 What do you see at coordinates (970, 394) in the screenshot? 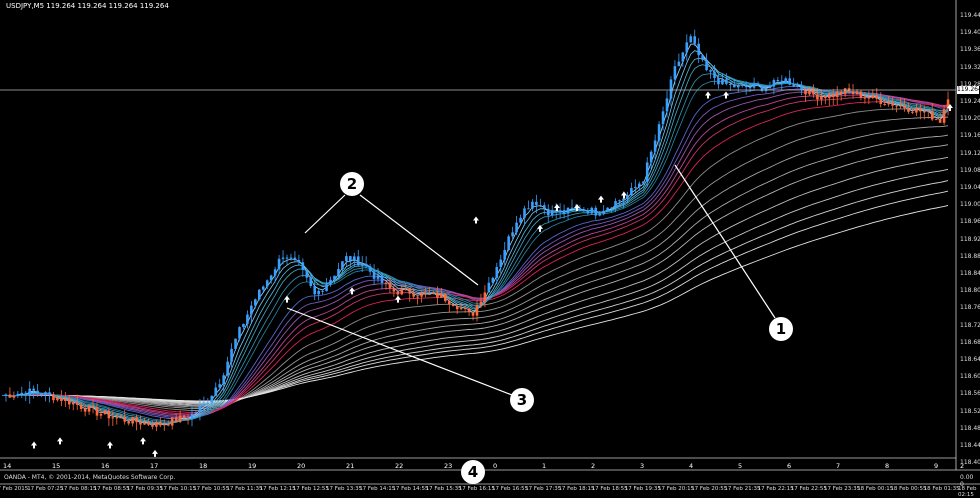
I see `price-tick-label: 118.565` at bounding box center [970, 394].